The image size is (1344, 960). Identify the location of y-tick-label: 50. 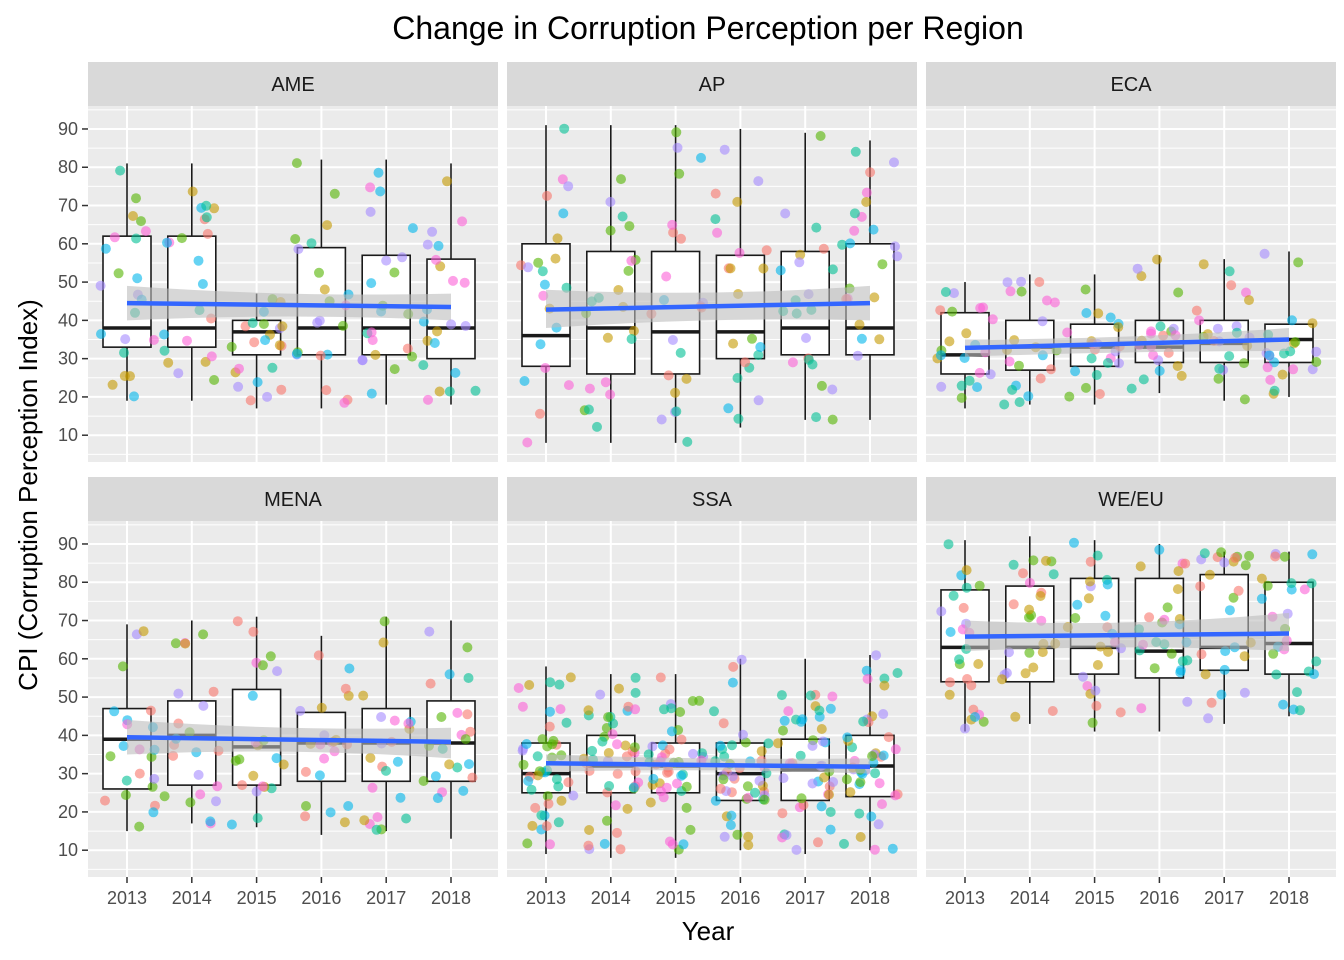
(68, 282).